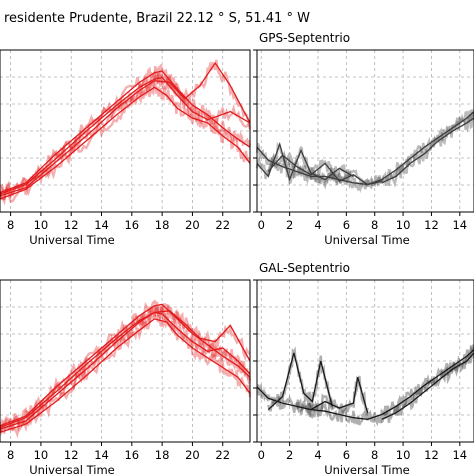  I want to click on subplot-title: GAL-Septentrio, so click(304, 268).